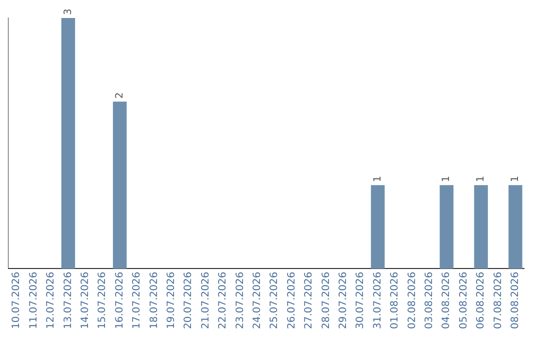 The height and width of the screenshot is (340, 540). What do you see at coordinates (137, 301) in the screenshot?
I see `x-tick-label: 17.07.2026` at bounding box center [137, 301].